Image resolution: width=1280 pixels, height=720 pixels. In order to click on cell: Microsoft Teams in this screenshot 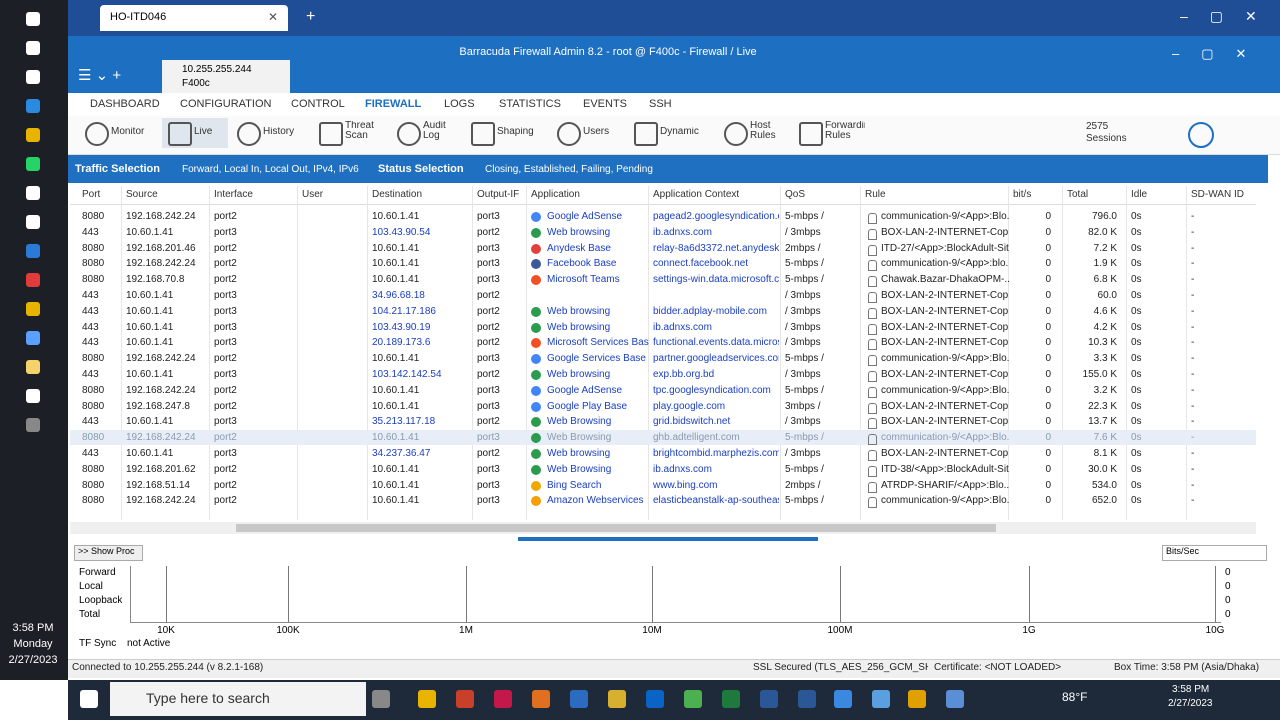, I will do `click(583, 280)`.